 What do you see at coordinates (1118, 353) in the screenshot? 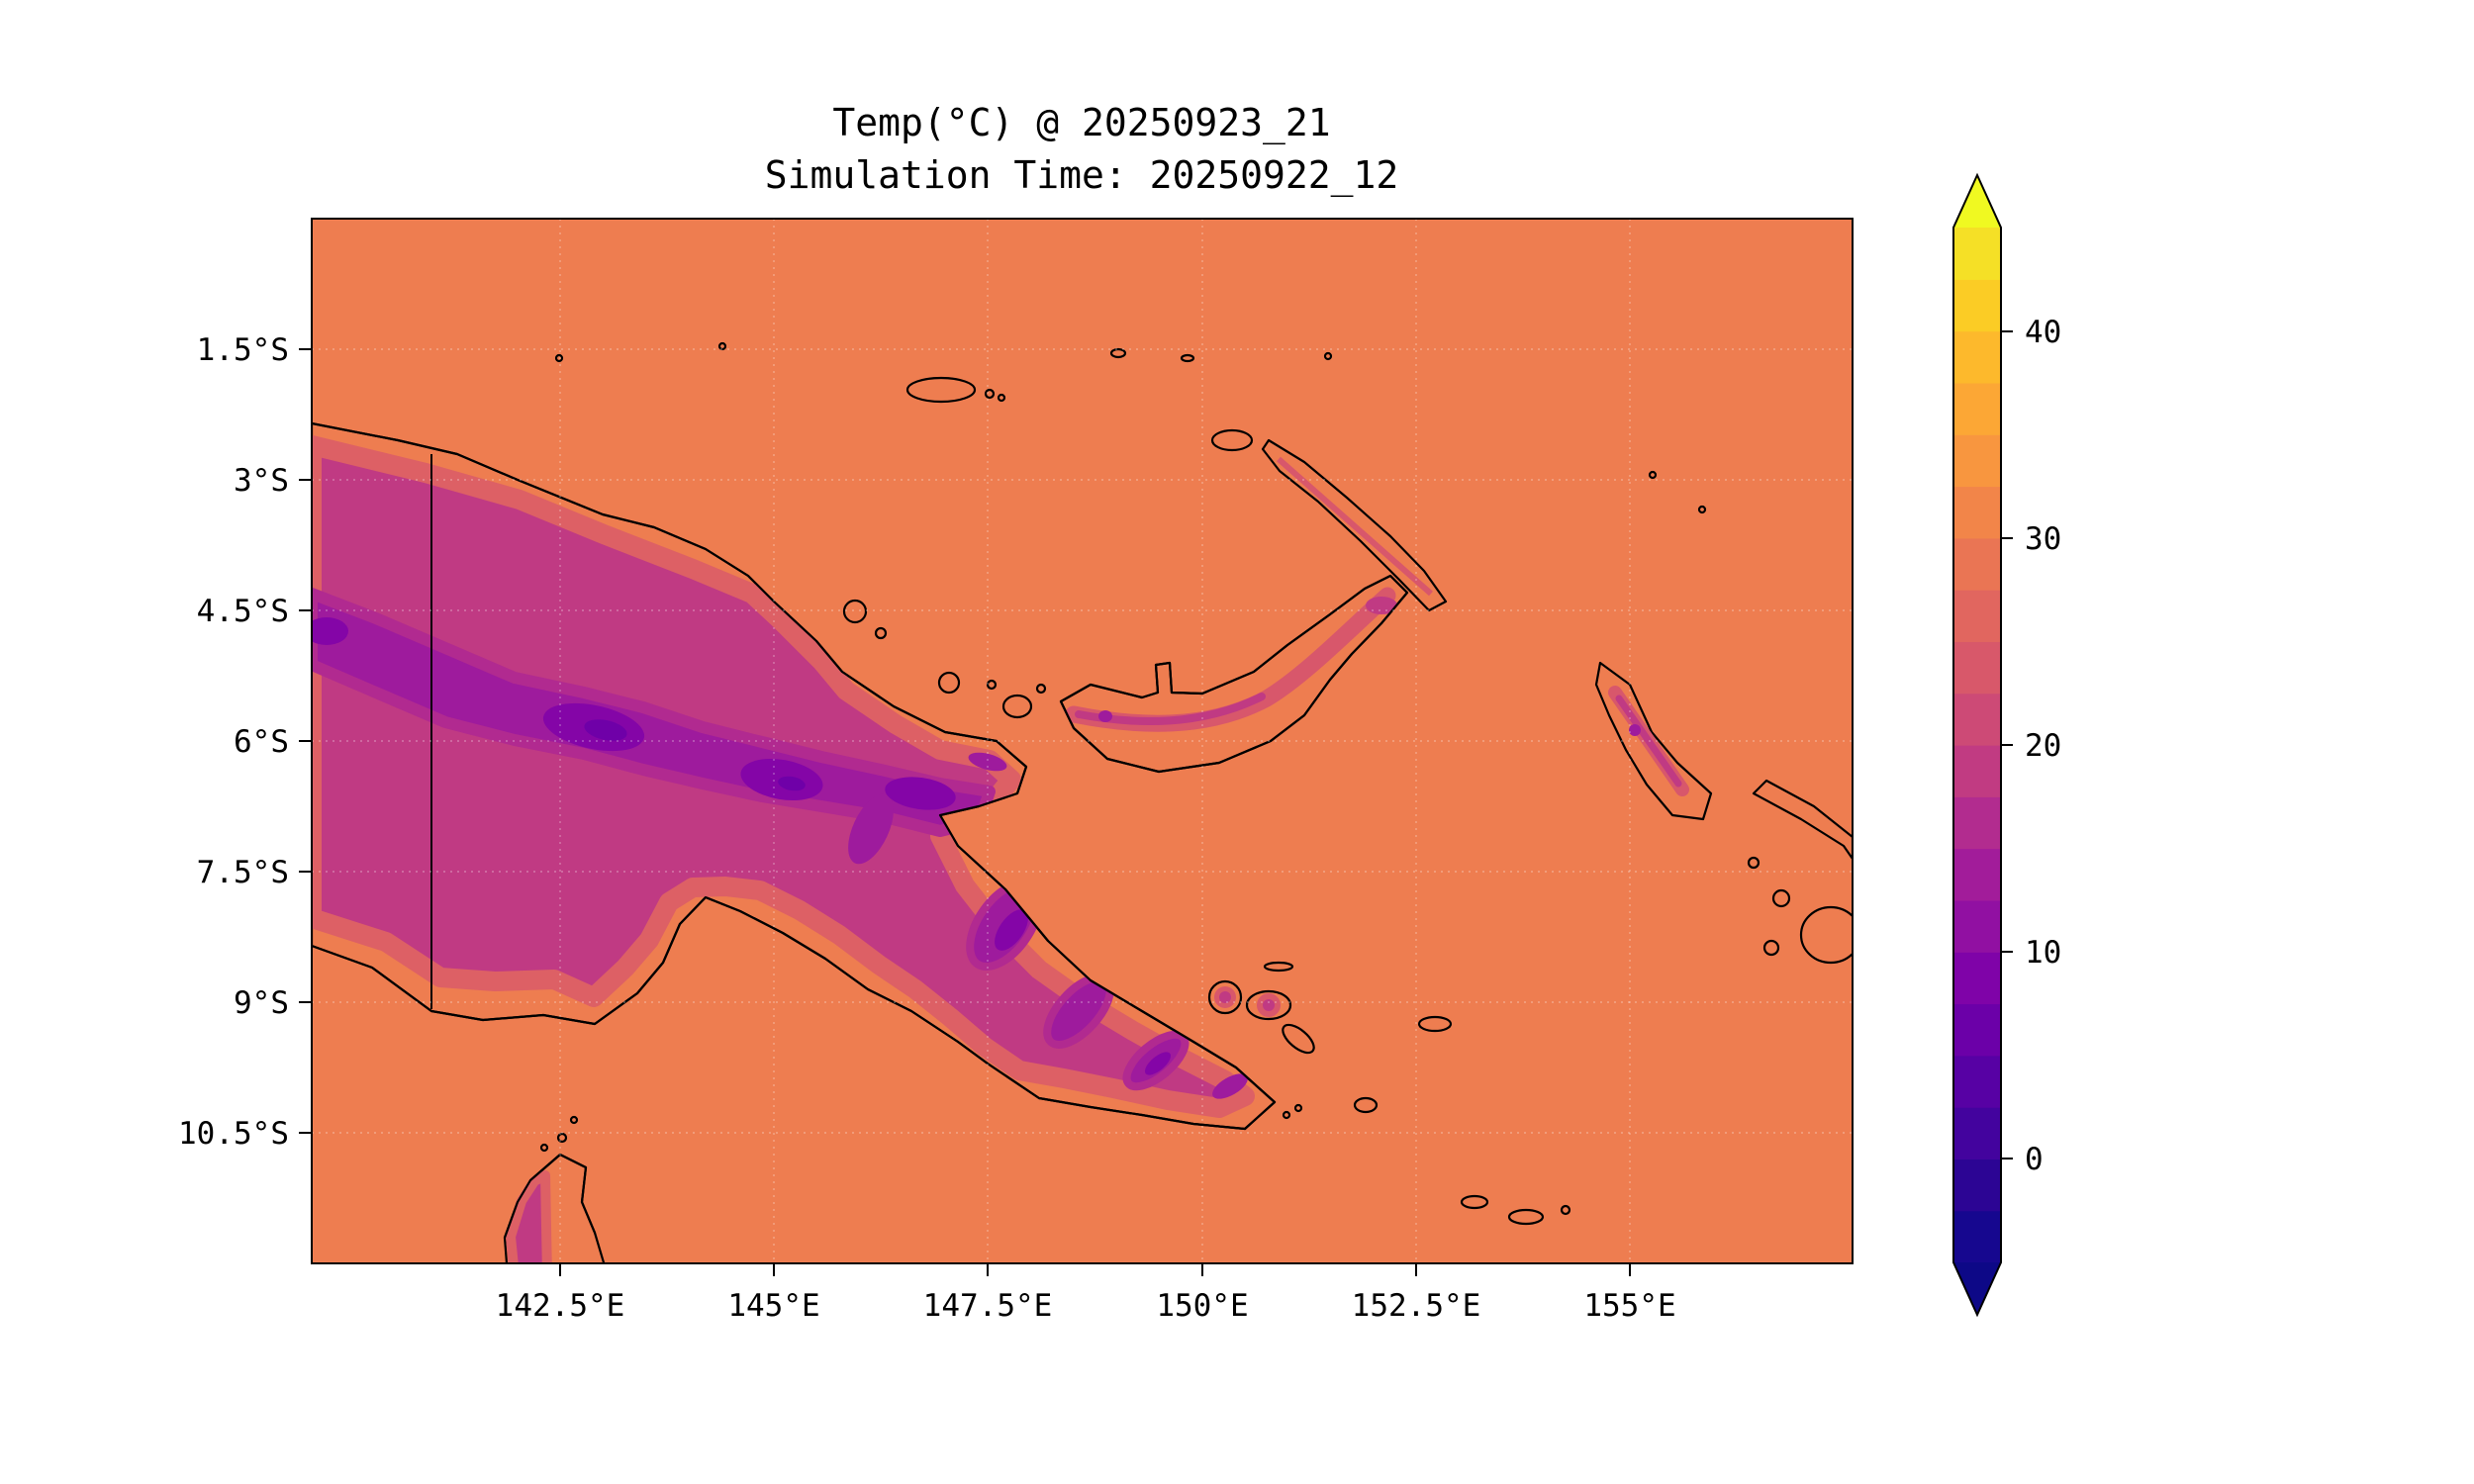
I see `mussau` at bounding box center [1118, 353].